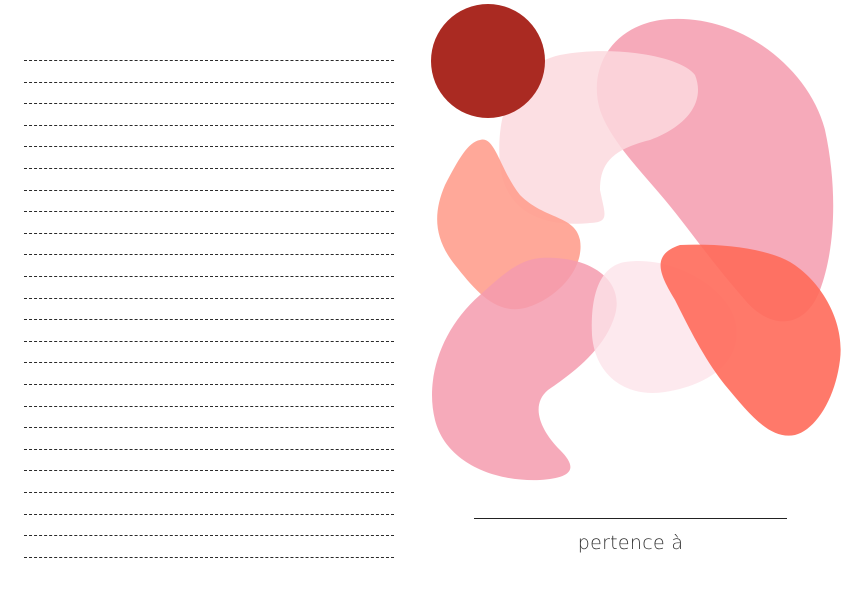 The height and width of the screenshot is (596, 842). I want to click on rose-blob-bottom, so click(524, 369).